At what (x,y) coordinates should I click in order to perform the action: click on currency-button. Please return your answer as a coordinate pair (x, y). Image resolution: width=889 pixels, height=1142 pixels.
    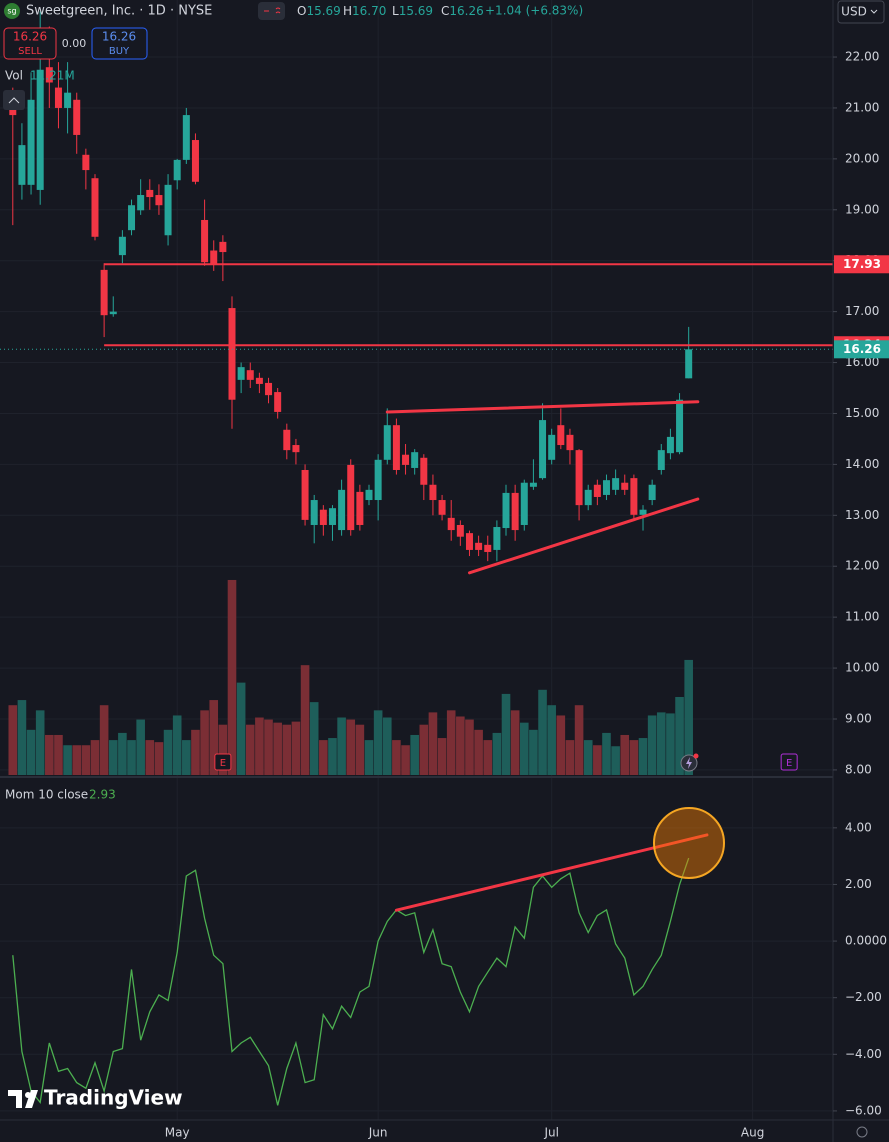
    Looking at the image, I should click on (861, 12).